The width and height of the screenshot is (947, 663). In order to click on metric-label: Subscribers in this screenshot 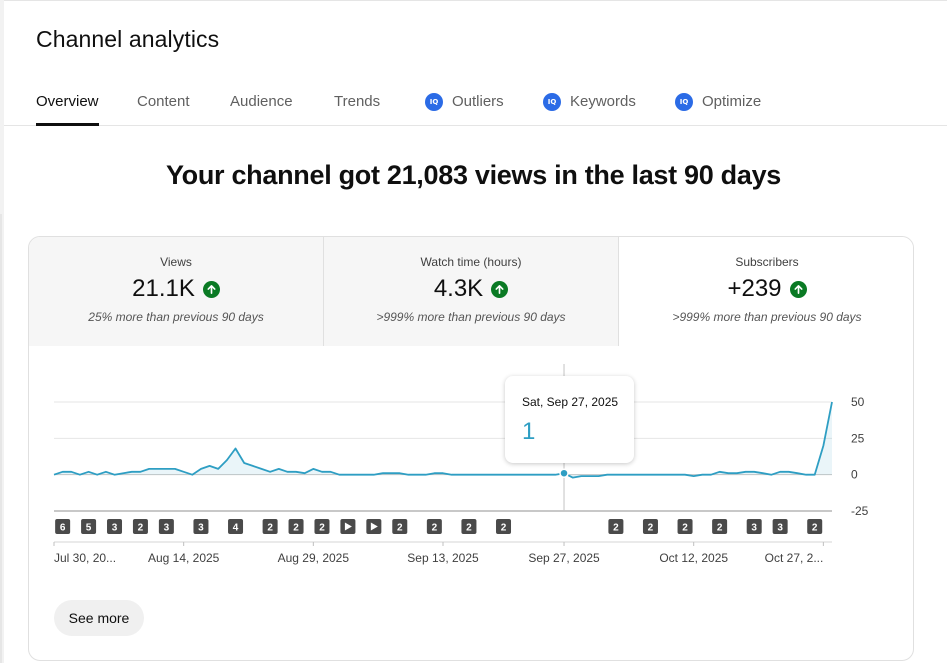, I will do `click(767, 262)`.